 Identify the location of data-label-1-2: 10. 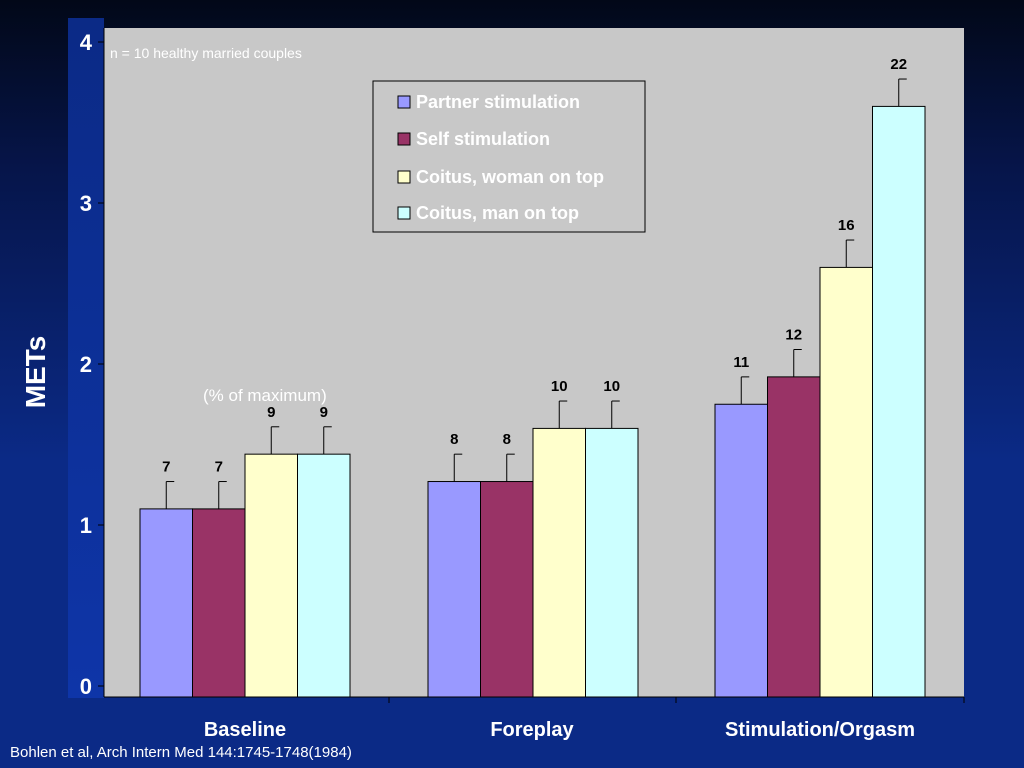
(559, 386).